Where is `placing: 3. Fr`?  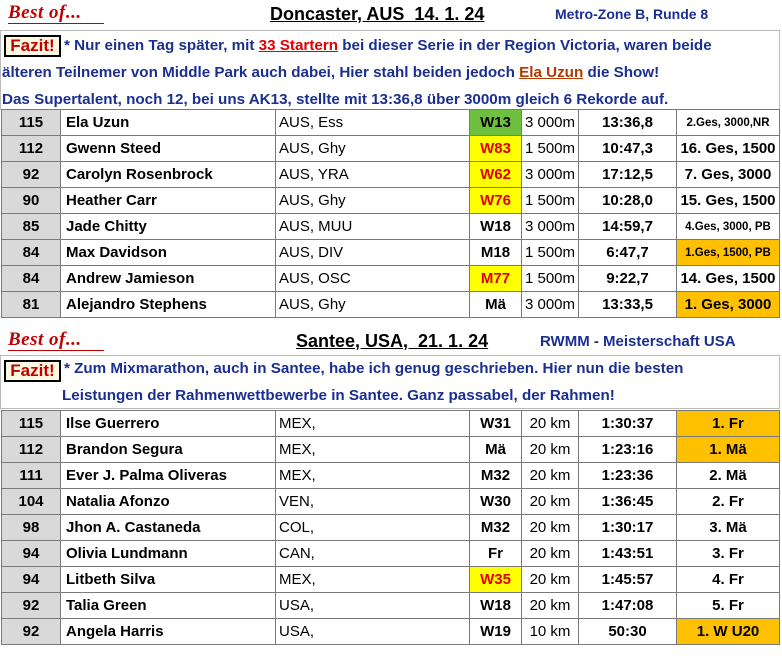 placing: 3. Fr is located at coordinates (728, 553).